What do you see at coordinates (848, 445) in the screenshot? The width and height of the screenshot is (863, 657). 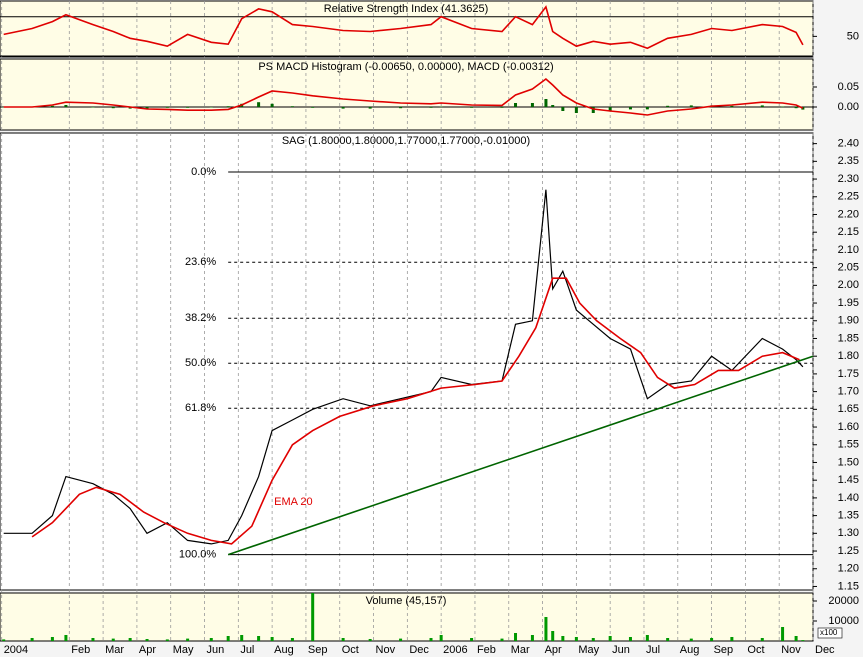 I see `y-tick-label: 1.55` at bounding box center [848, 445].